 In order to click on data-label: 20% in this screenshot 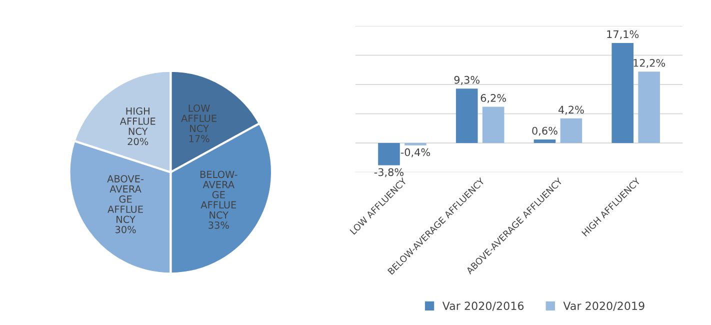, I will do `click(138, 142)`.